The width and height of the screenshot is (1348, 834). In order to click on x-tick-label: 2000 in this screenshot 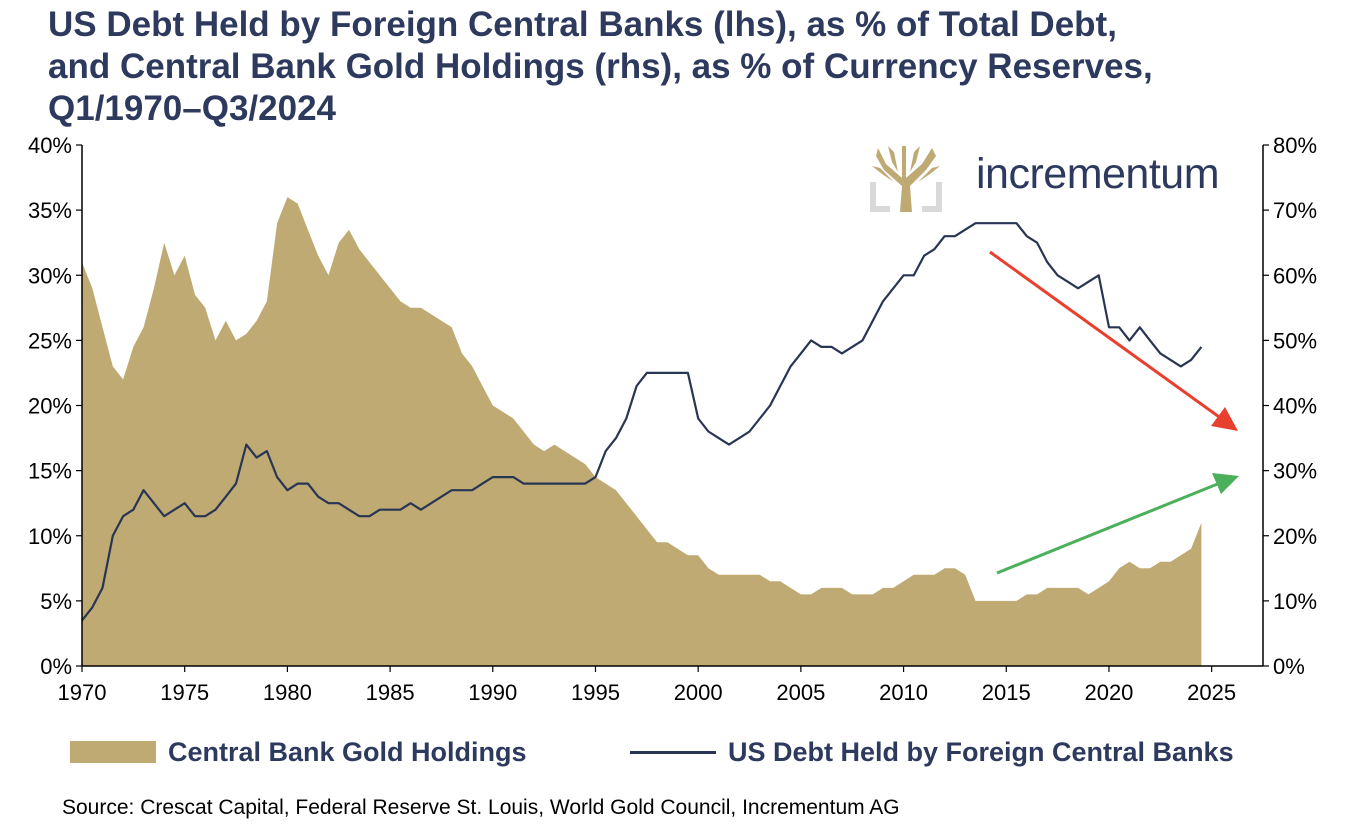, I will do `click(698, 692)`.